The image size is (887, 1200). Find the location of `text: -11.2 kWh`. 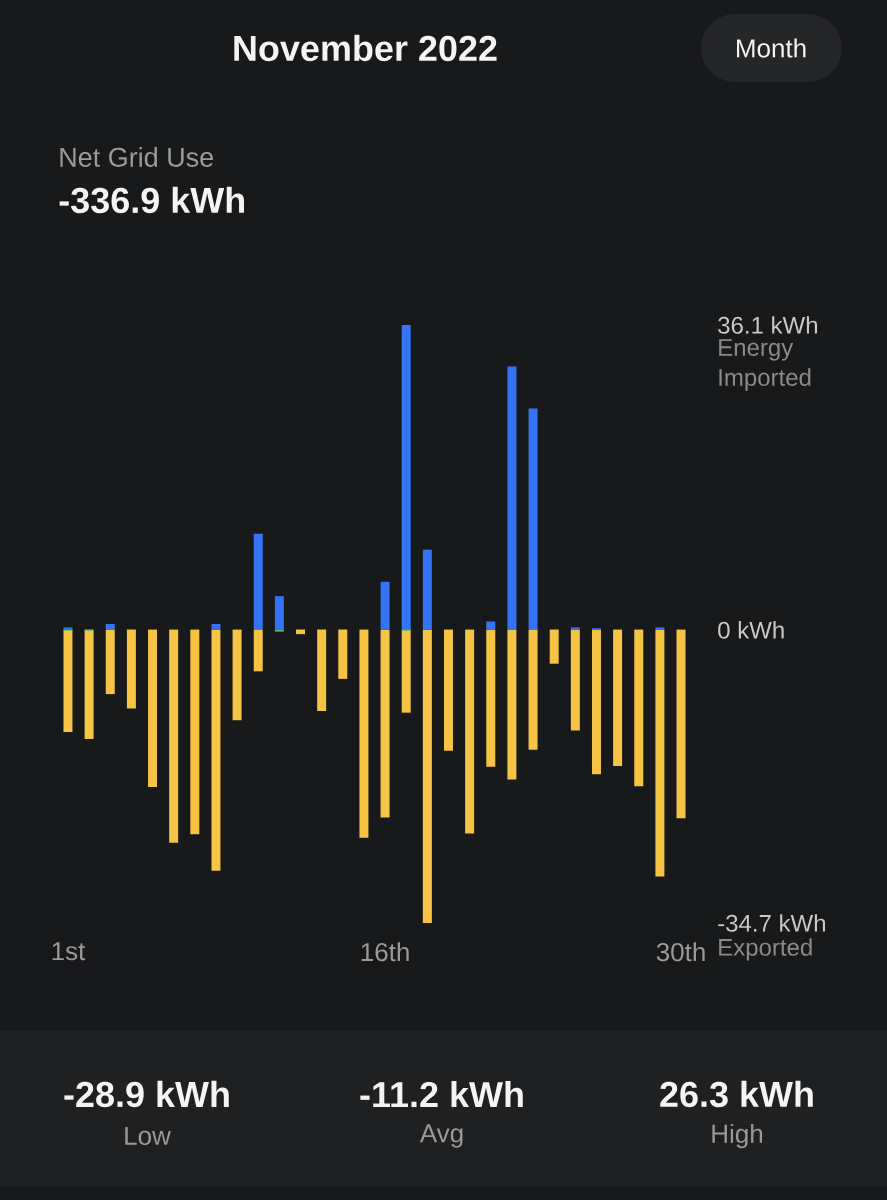

text: -11.2 kWh is located at coordinates (441, 1094).